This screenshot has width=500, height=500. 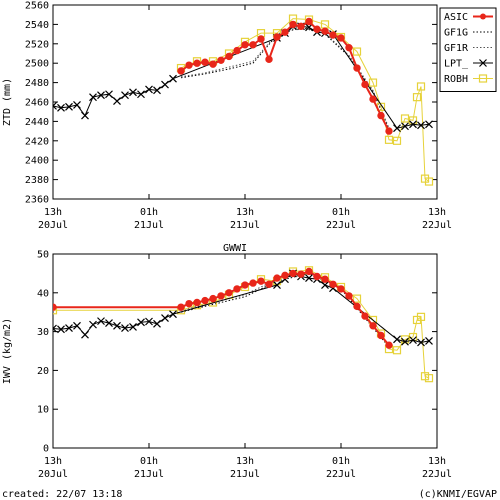 I want to click on legend-label-asic: ASIC, so click(x=456, y=17).